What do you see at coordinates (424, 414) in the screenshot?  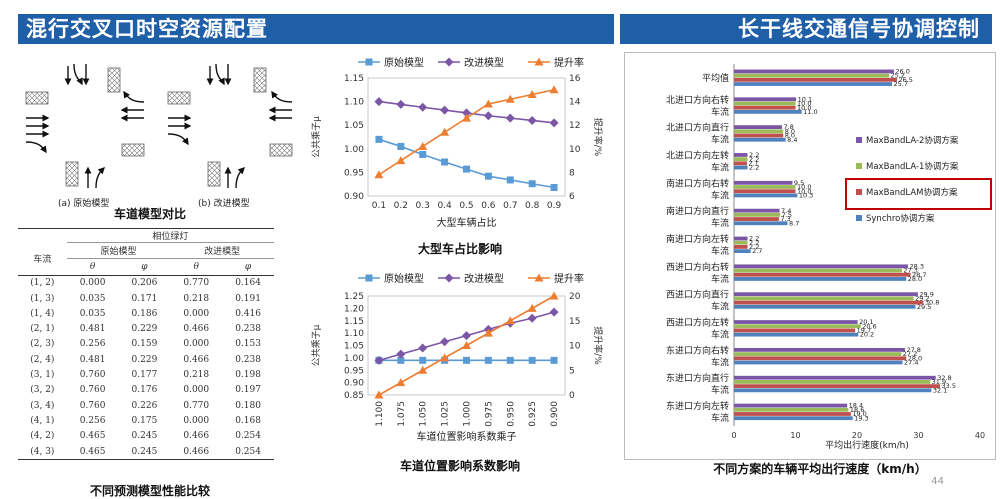 I see `x-tick-label: 1.050` at bounding box center [424, 414].